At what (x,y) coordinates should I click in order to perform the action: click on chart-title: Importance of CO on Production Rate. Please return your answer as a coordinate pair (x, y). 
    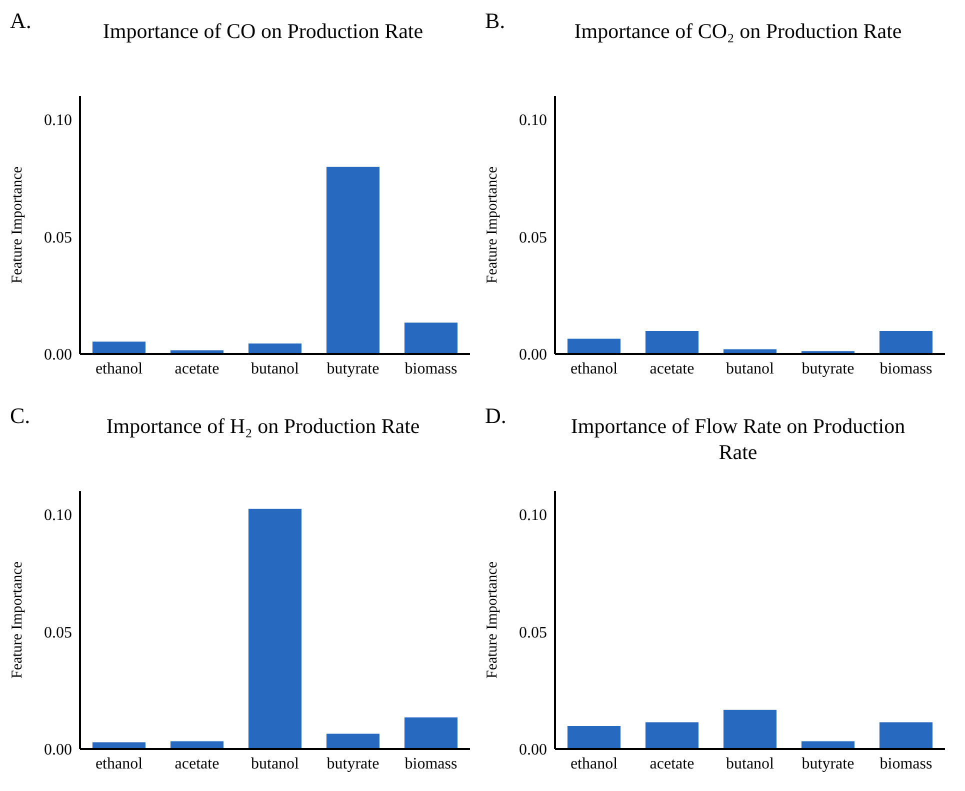
    Looking at the image, I should click on (263, 31).